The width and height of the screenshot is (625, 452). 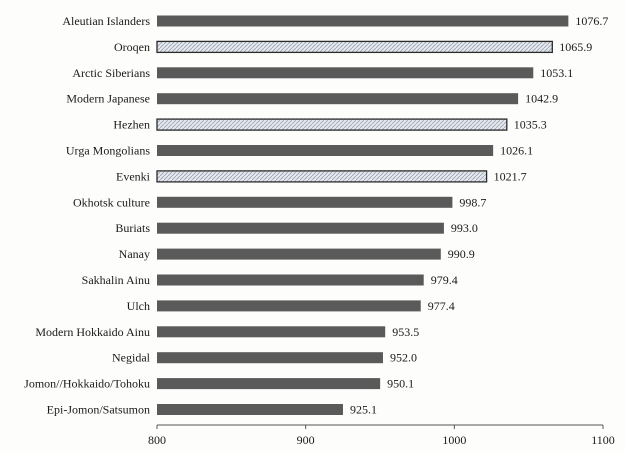 What do you see at coordinates (454, 440) in the screenshot?
I see `x-tick-label: 1000` at bounding box center [454, 440].